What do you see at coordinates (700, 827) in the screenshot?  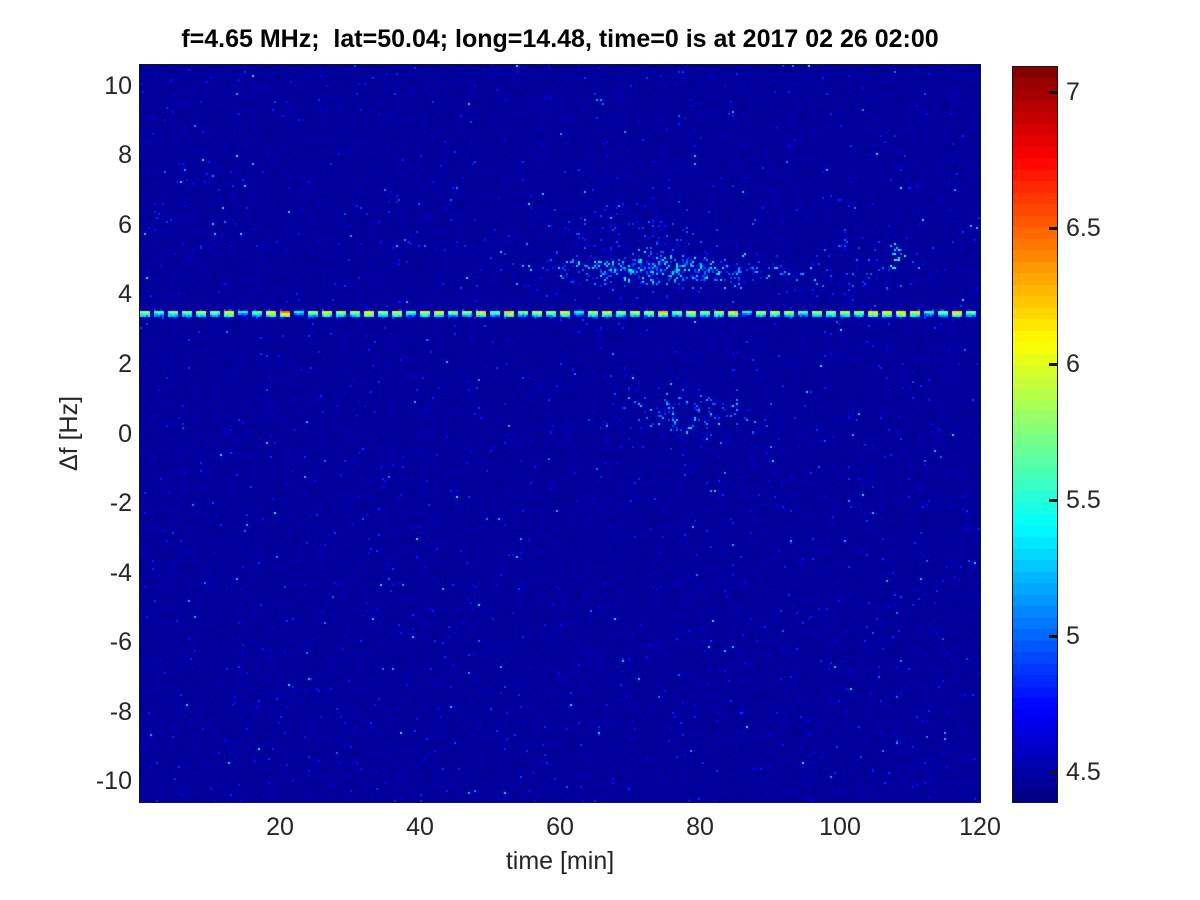 I see `x-tick-label: 80` at bounding box center [700, 827].